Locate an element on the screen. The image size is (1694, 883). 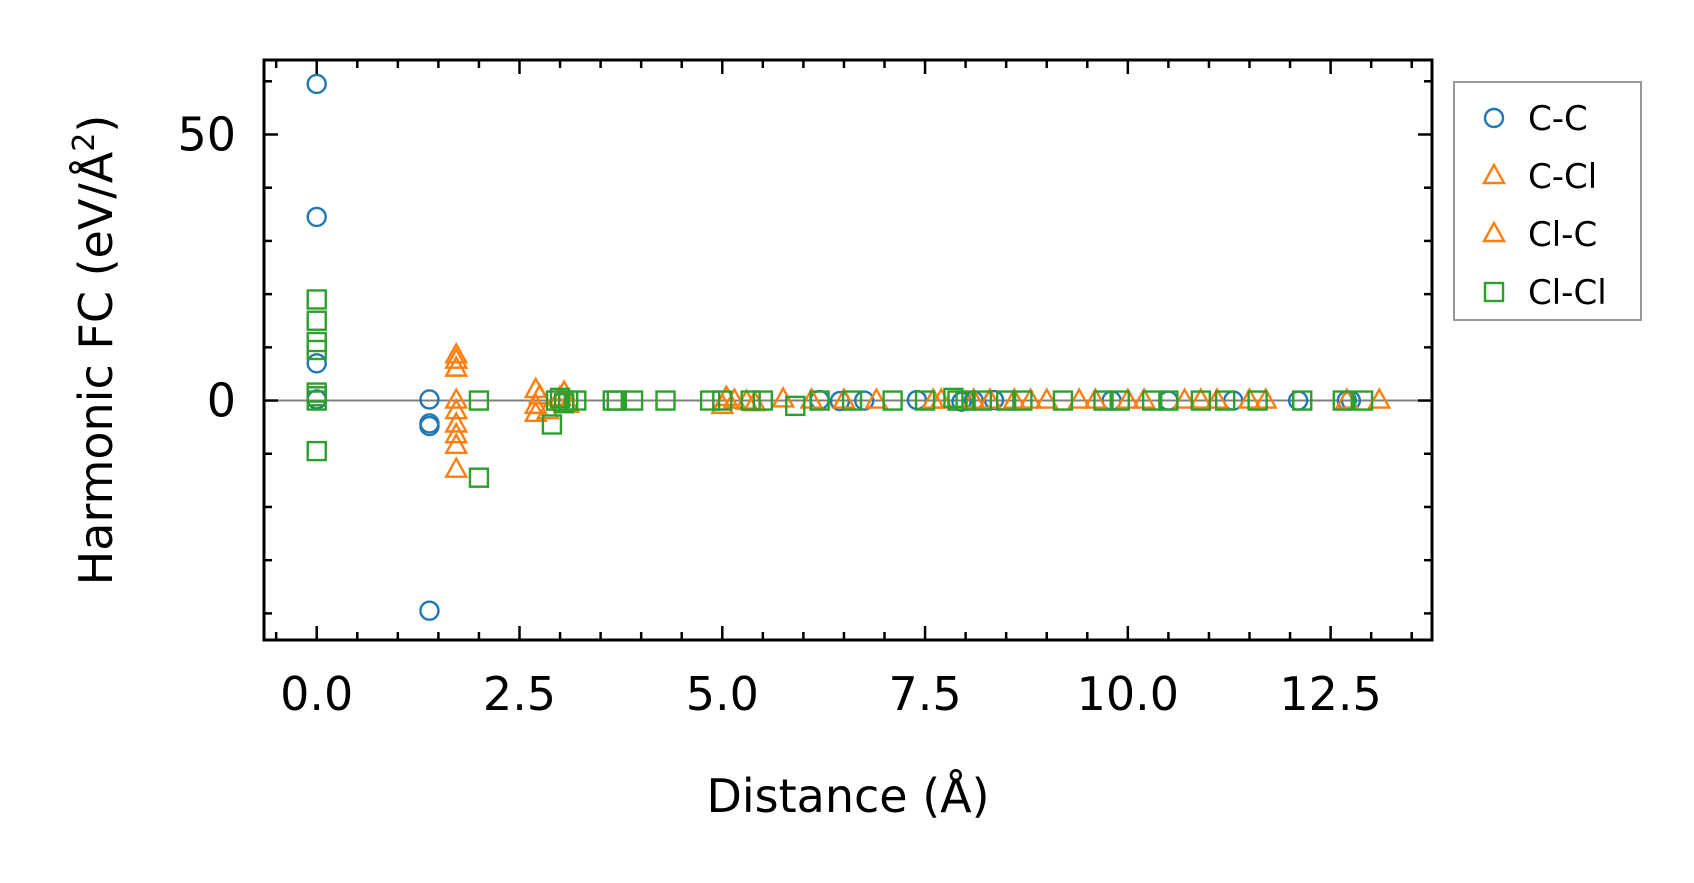
x-tick-label: 12.5 is located at coordinates (1330, 694).